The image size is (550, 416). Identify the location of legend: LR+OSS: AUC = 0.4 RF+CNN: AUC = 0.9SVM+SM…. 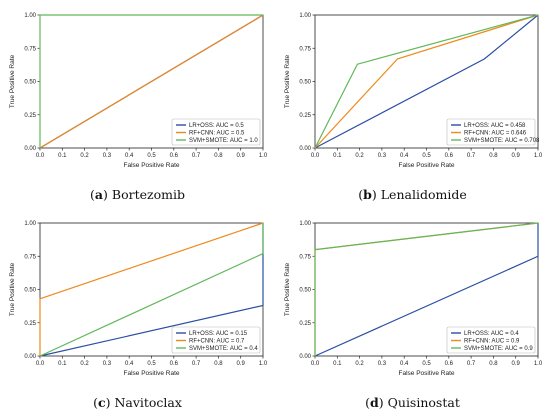
(491, 340).